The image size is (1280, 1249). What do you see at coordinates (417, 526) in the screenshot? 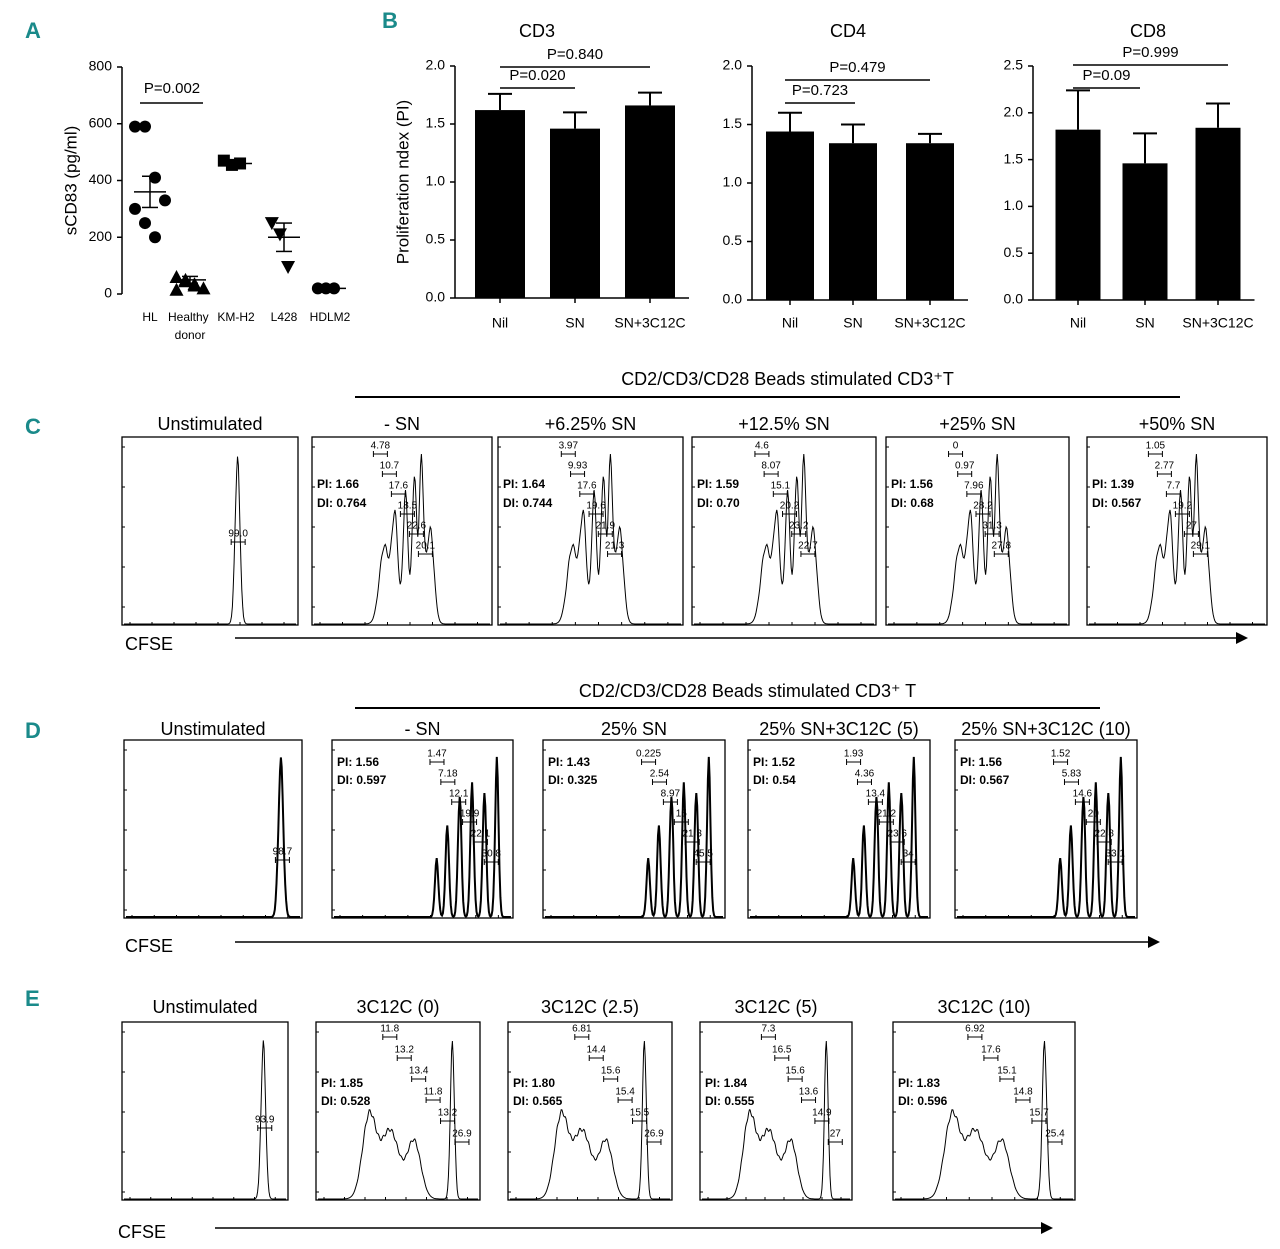
I see `gate-label: 22.6` at bounding box center [417, 526].